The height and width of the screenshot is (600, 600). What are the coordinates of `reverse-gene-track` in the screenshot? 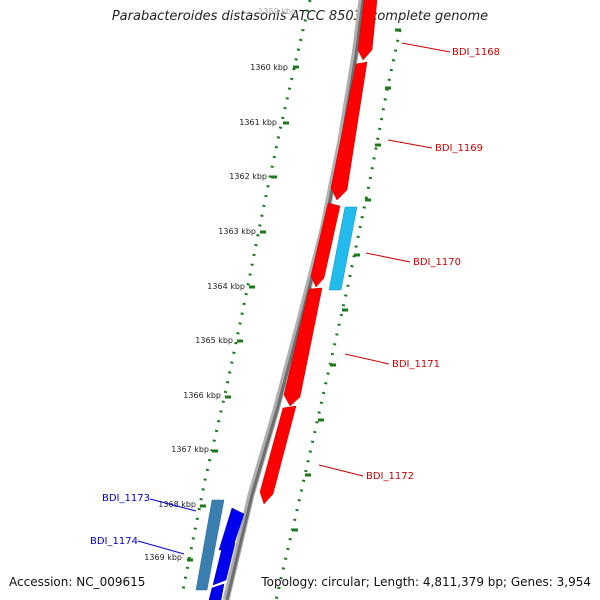 It's located at (220, 549).